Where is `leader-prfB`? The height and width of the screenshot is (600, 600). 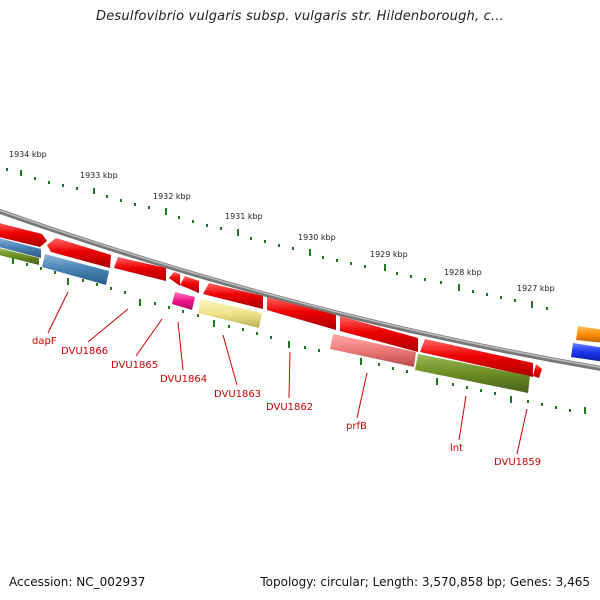 leader-prfB is located at coordinates (362, 395).